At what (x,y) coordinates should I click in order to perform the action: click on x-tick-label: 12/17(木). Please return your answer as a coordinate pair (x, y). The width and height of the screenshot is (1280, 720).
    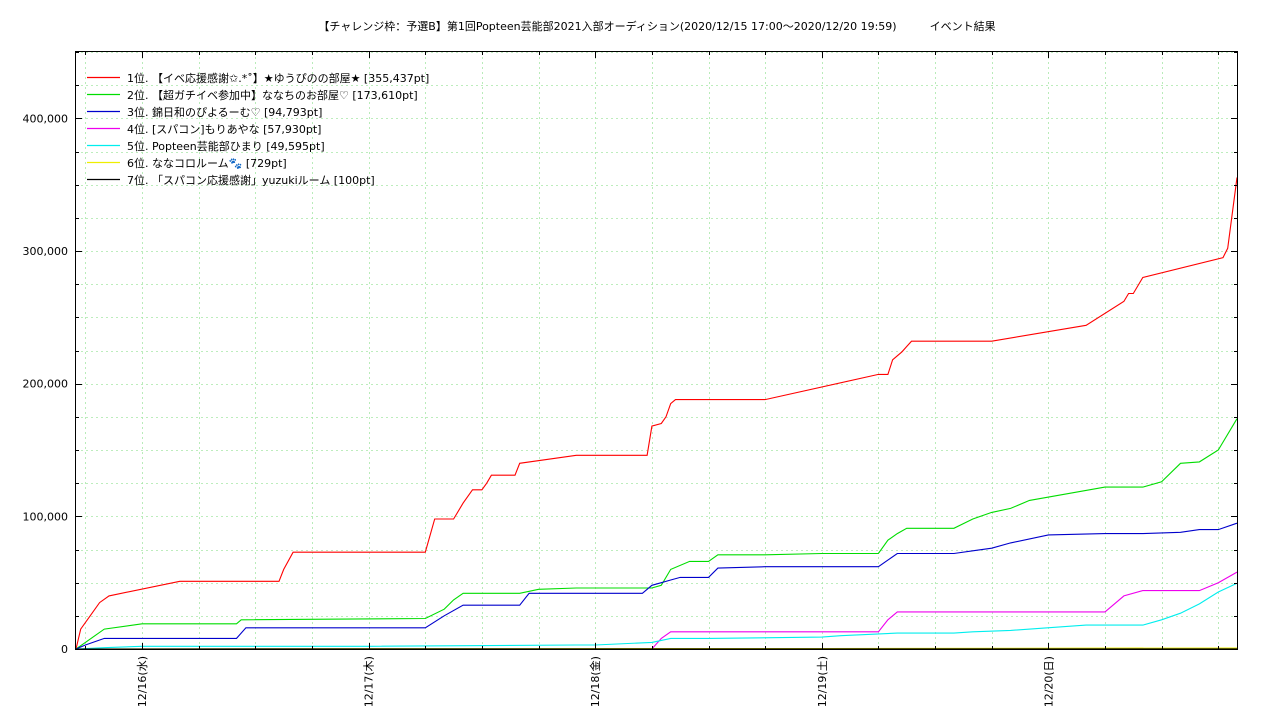
    Looking at the image, I should click on (369, 681).